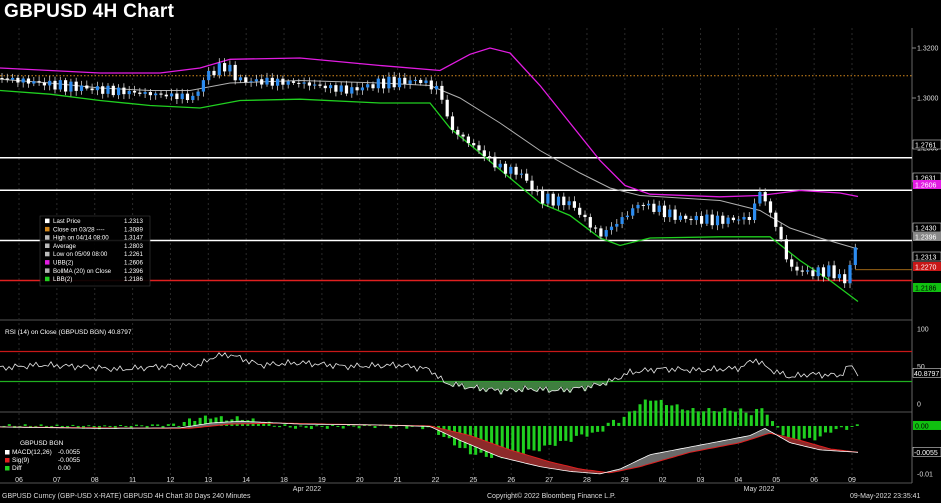  What do you see at coordinates (42, 443) in the screenshot?
I see `macd-legend-title: GBPUSD BGN` at bounding box center [42, 443].